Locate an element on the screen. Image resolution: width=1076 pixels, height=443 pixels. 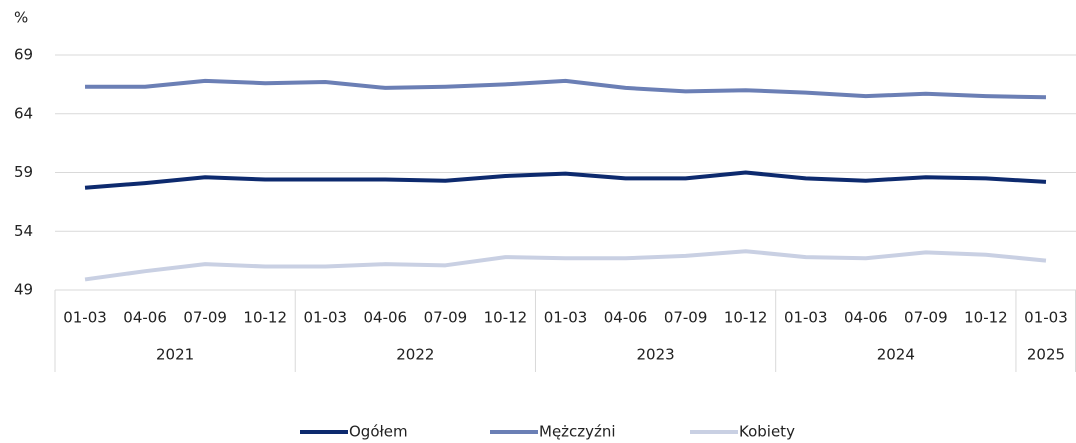
y-unit-label: % is located at coordinates (21, 18).